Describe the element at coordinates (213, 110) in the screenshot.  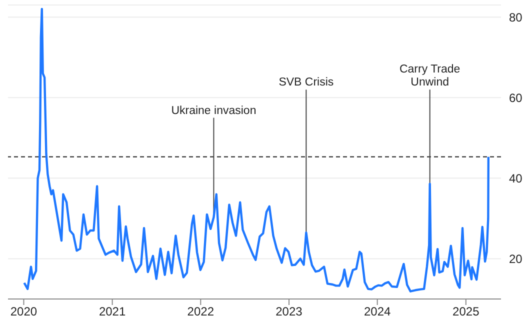
I see `annotation: Ukraine invasion` at that location.